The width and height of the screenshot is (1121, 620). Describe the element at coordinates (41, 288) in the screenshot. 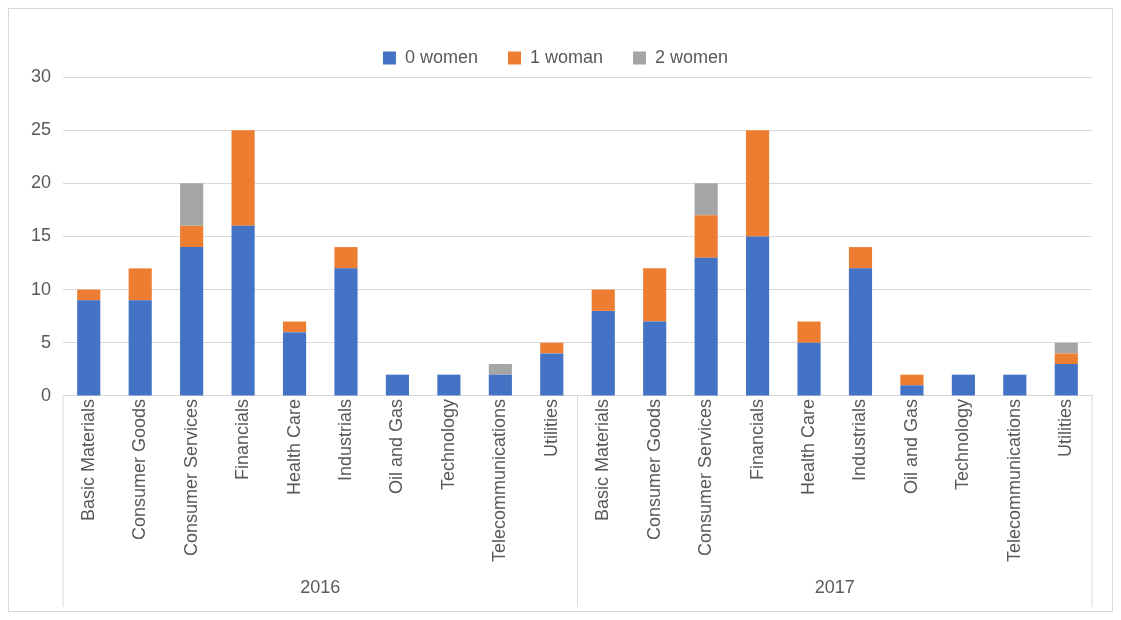

I see `y-tick-label: 10` at that location.